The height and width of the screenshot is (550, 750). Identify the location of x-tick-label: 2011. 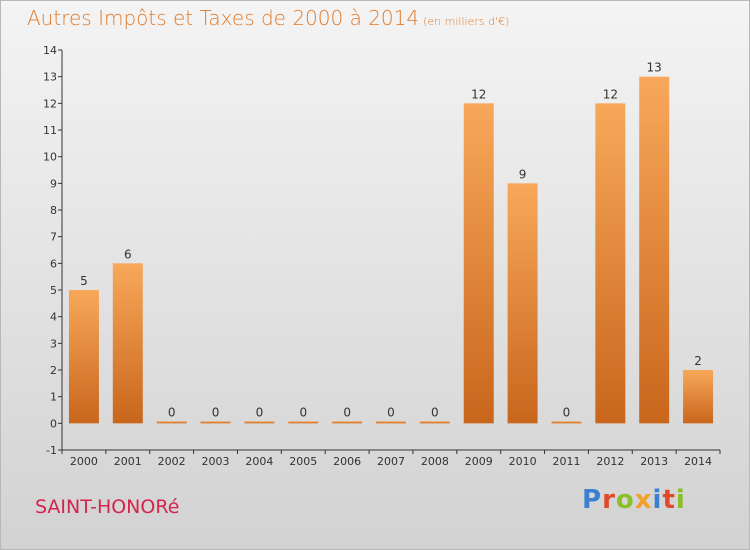
(566, 461).